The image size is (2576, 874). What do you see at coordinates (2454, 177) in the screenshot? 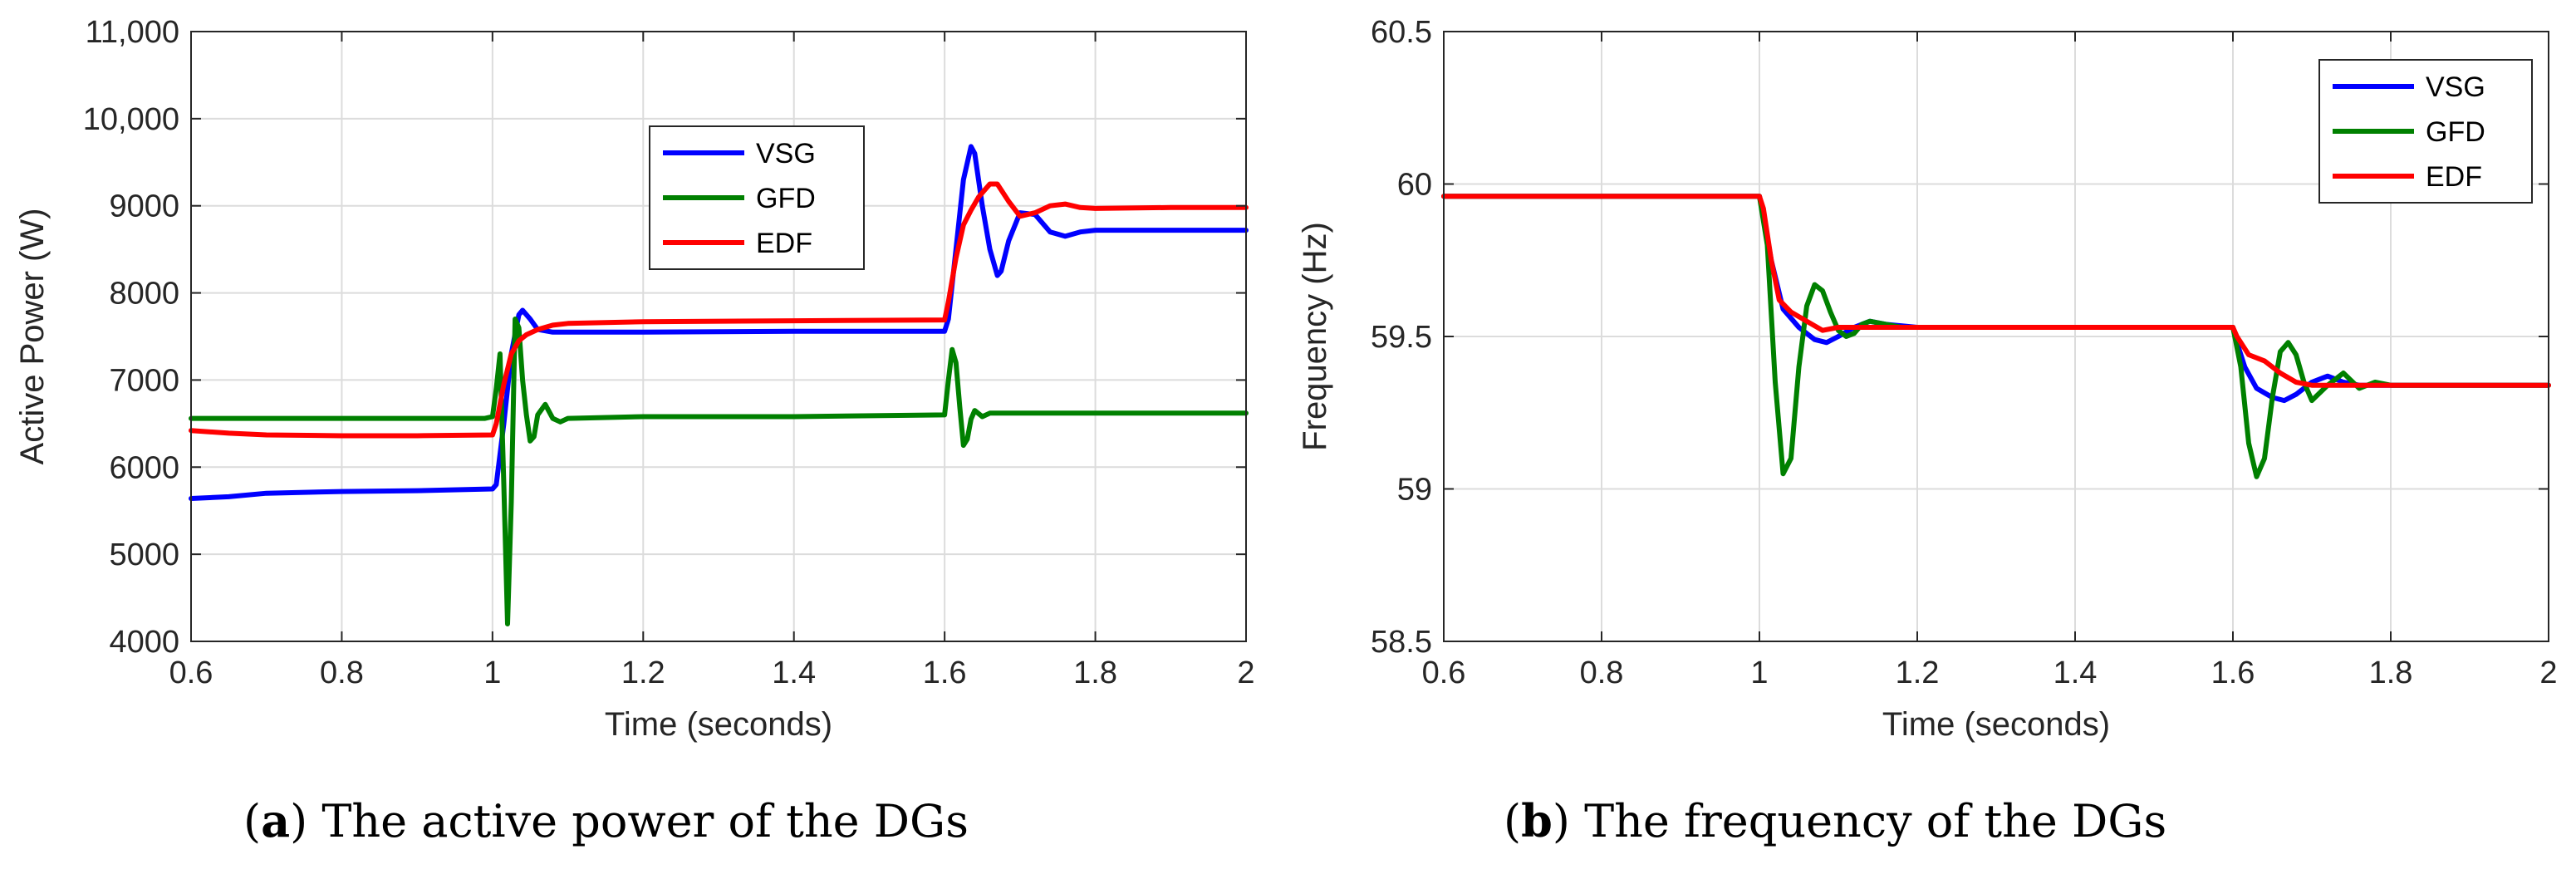
I see `pb-legend-label-edf: EDF` at bounding box center [2454, 177].